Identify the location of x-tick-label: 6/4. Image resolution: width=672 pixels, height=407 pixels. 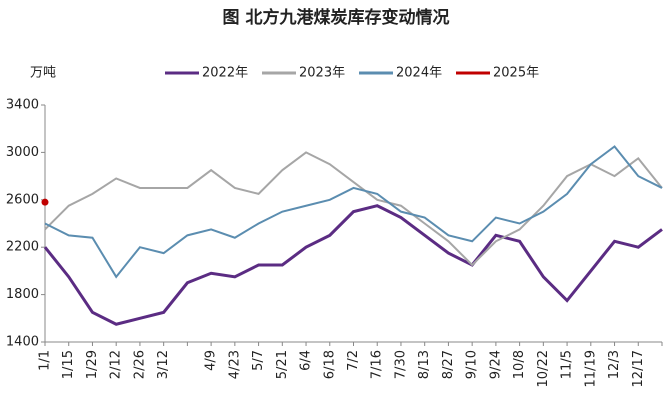
(306, 360).